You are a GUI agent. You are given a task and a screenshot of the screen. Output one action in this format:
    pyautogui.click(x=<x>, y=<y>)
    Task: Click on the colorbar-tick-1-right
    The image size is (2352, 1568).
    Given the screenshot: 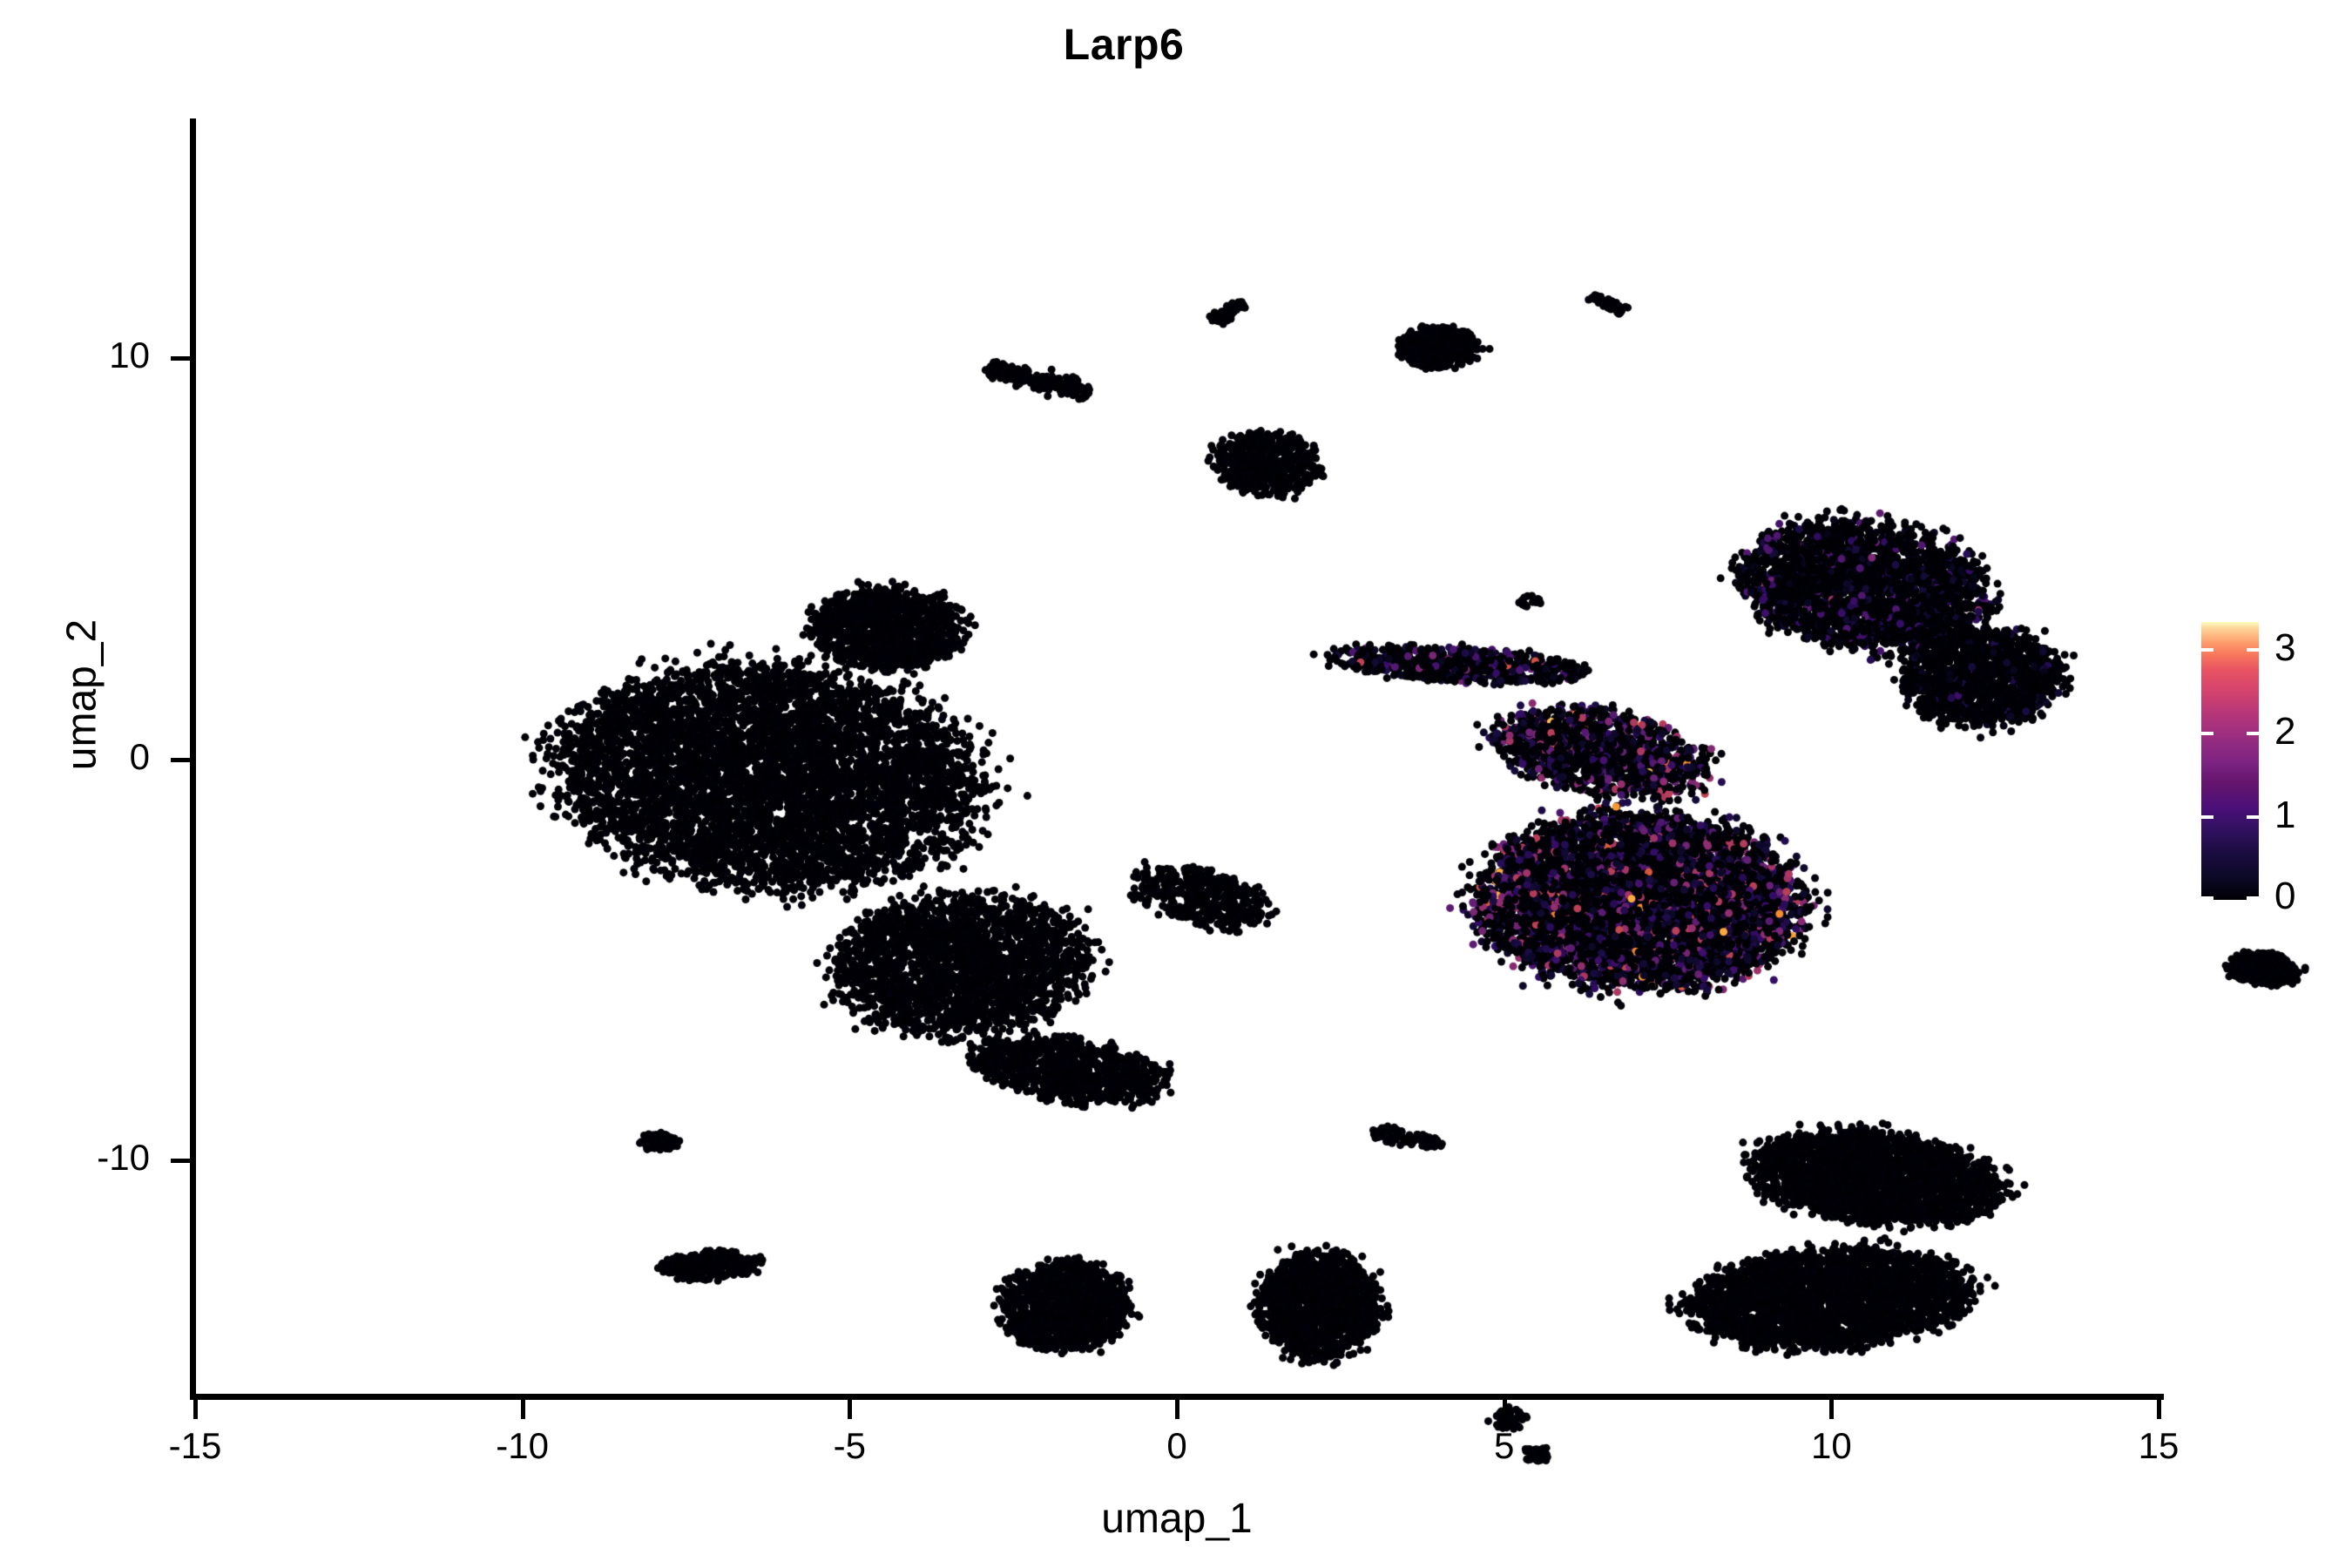 What is the action you would take?
    pyautogui.click(x=2253, y=817)
    